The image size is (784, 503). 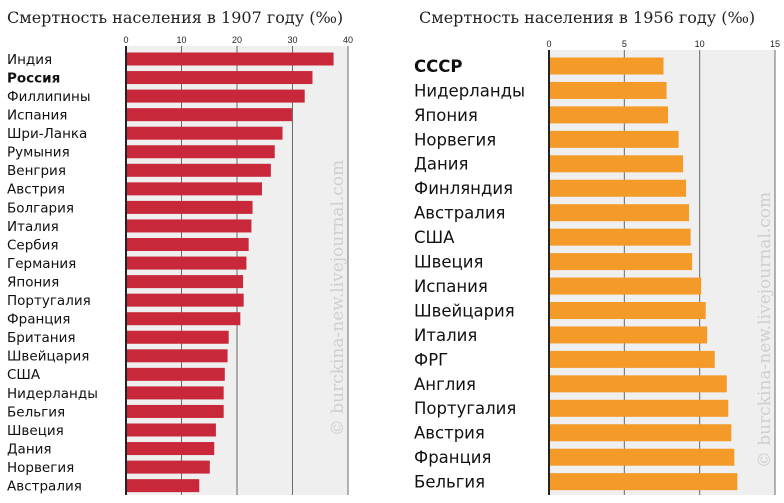 I want to click on x-tick-label: 40, so click(x=348, y=40).